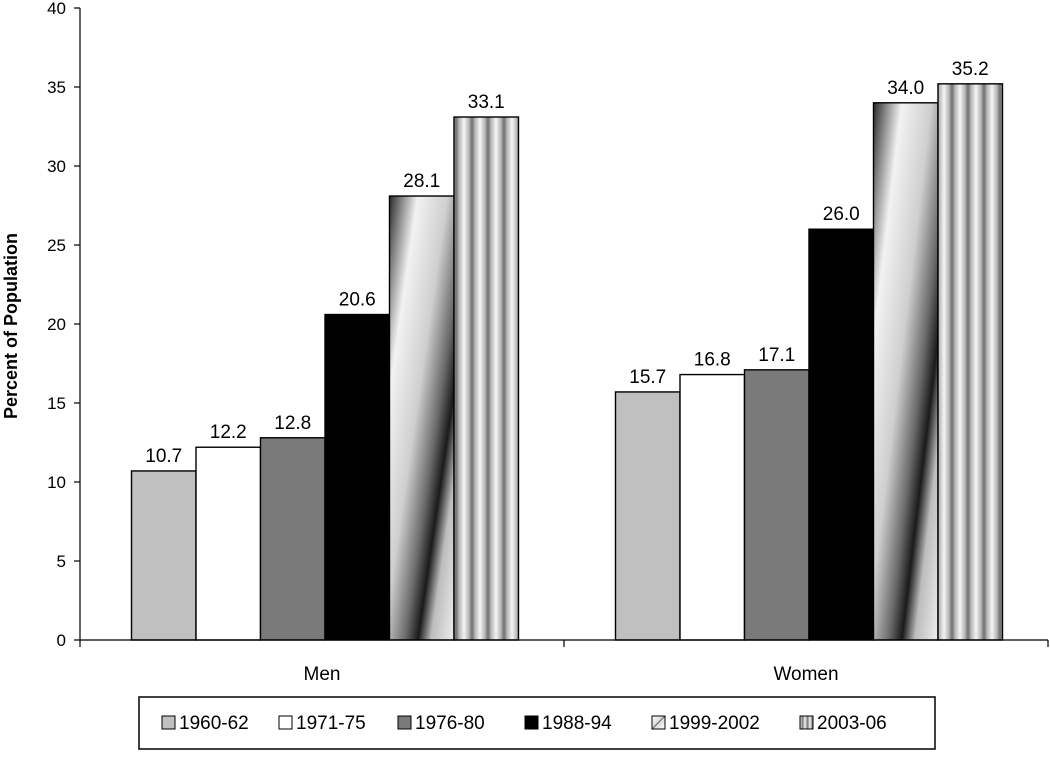 This screenshot has width=1050, height=758. Describe the element at coordinates (450, 723) in the screenshot. I see `legend-label: 1976-80` at that location.